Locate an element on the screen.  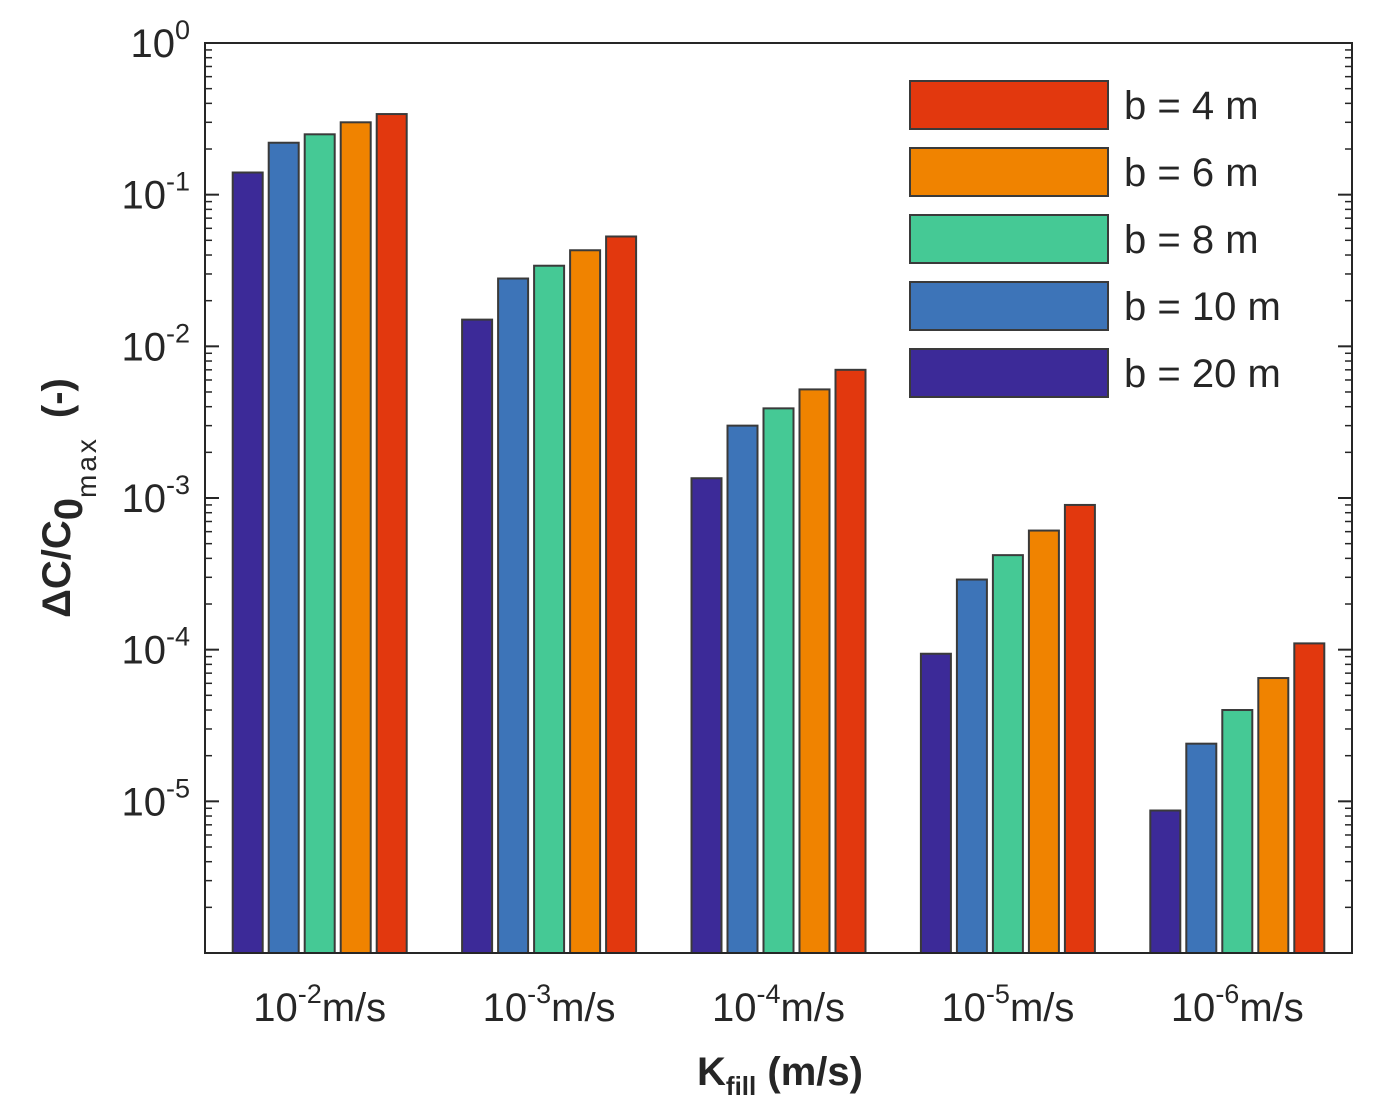
legend: b = 4 m b = 6 m b = 8 m b = 10 m b = 20 m is located at coordinates (1095, 239).